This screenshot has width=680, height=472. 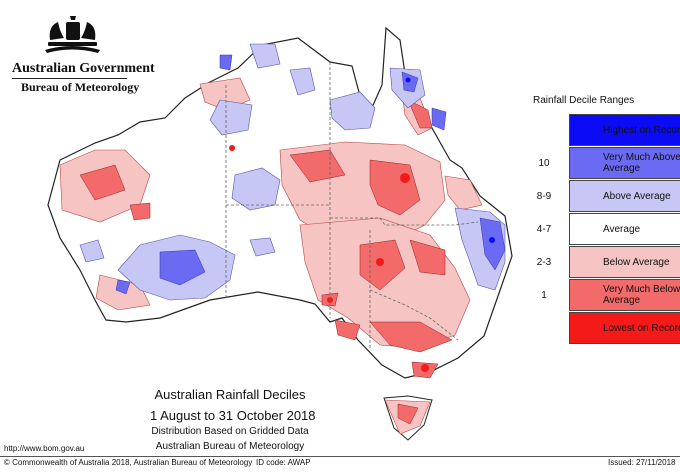 I want to click on legend-label: Average, so click(x=622, y=229).